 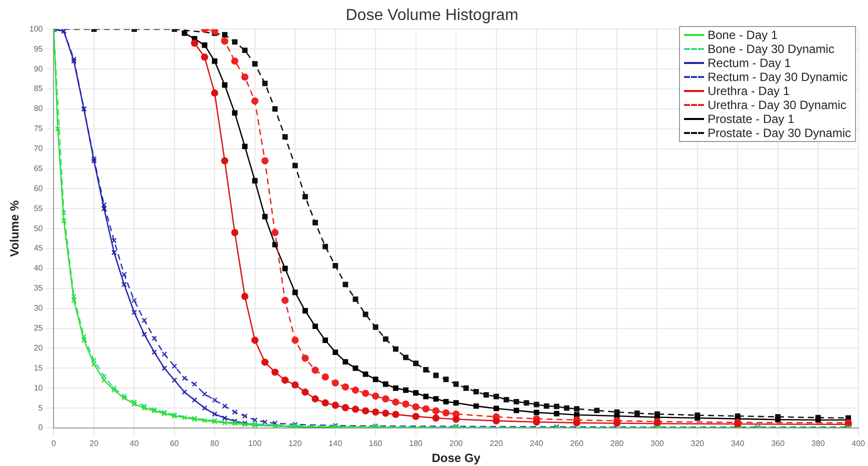 What do you see at coordinates (39, 248) in the screenshot?
I see `y-tick-label: 45` at bounding box center [39, 248].